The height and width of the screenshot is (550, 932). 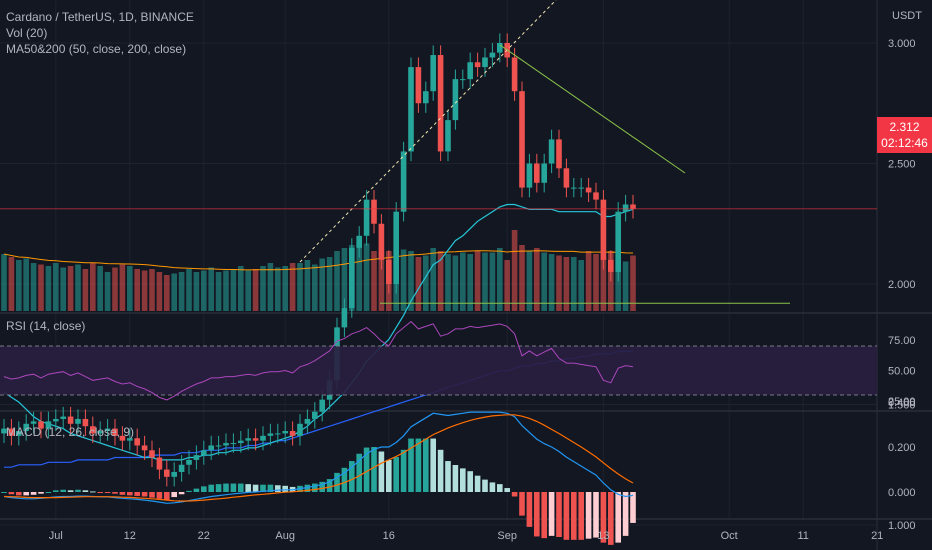 I want to click on macd-tick-label: 0.200, so click(x=902, y=448).